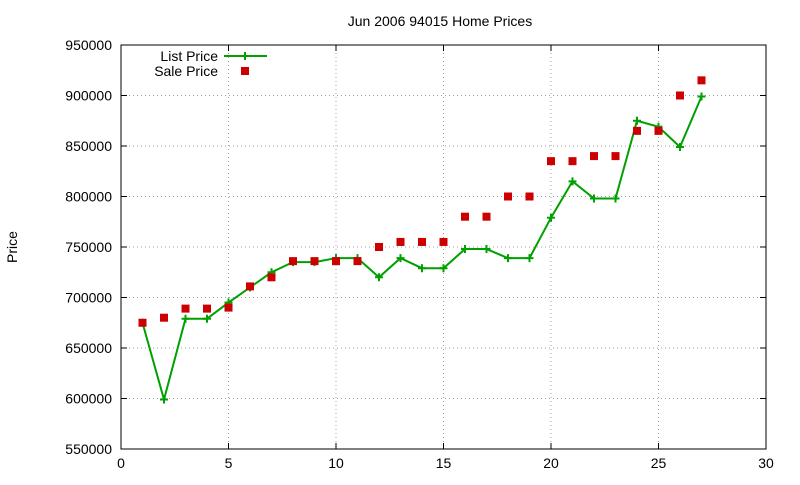  What do you see at coordinates (88, 298) in the screenshot?
I see `y-tick-label: 700000` at bounding box center [88, 298].